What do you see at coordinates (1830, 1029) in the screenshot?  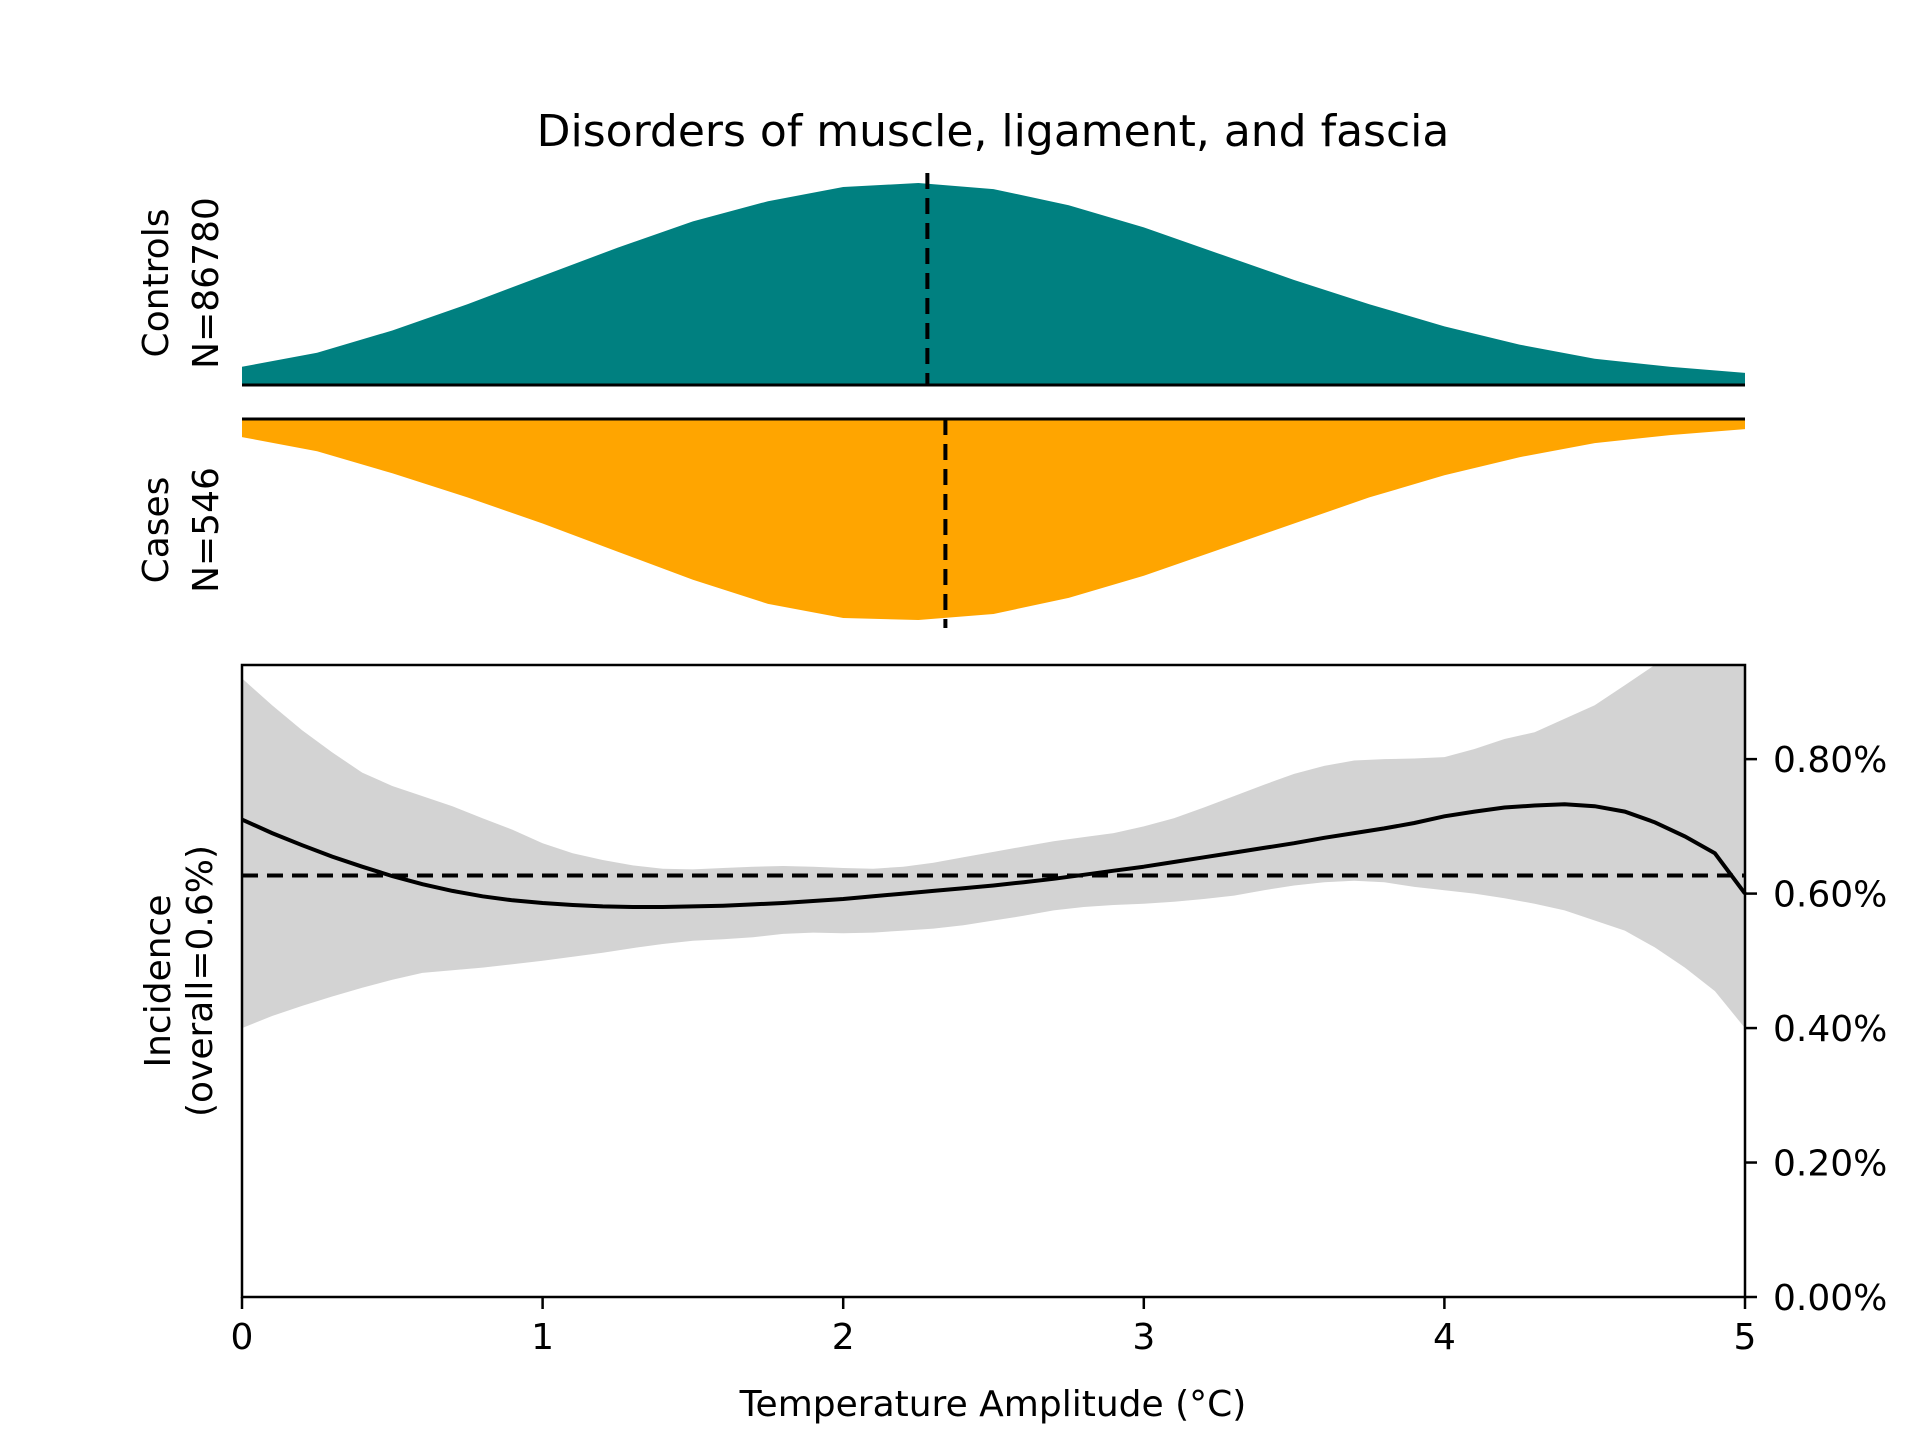 I see `y-tick-label: 0.40%` at bounding box center [1830, 1029].